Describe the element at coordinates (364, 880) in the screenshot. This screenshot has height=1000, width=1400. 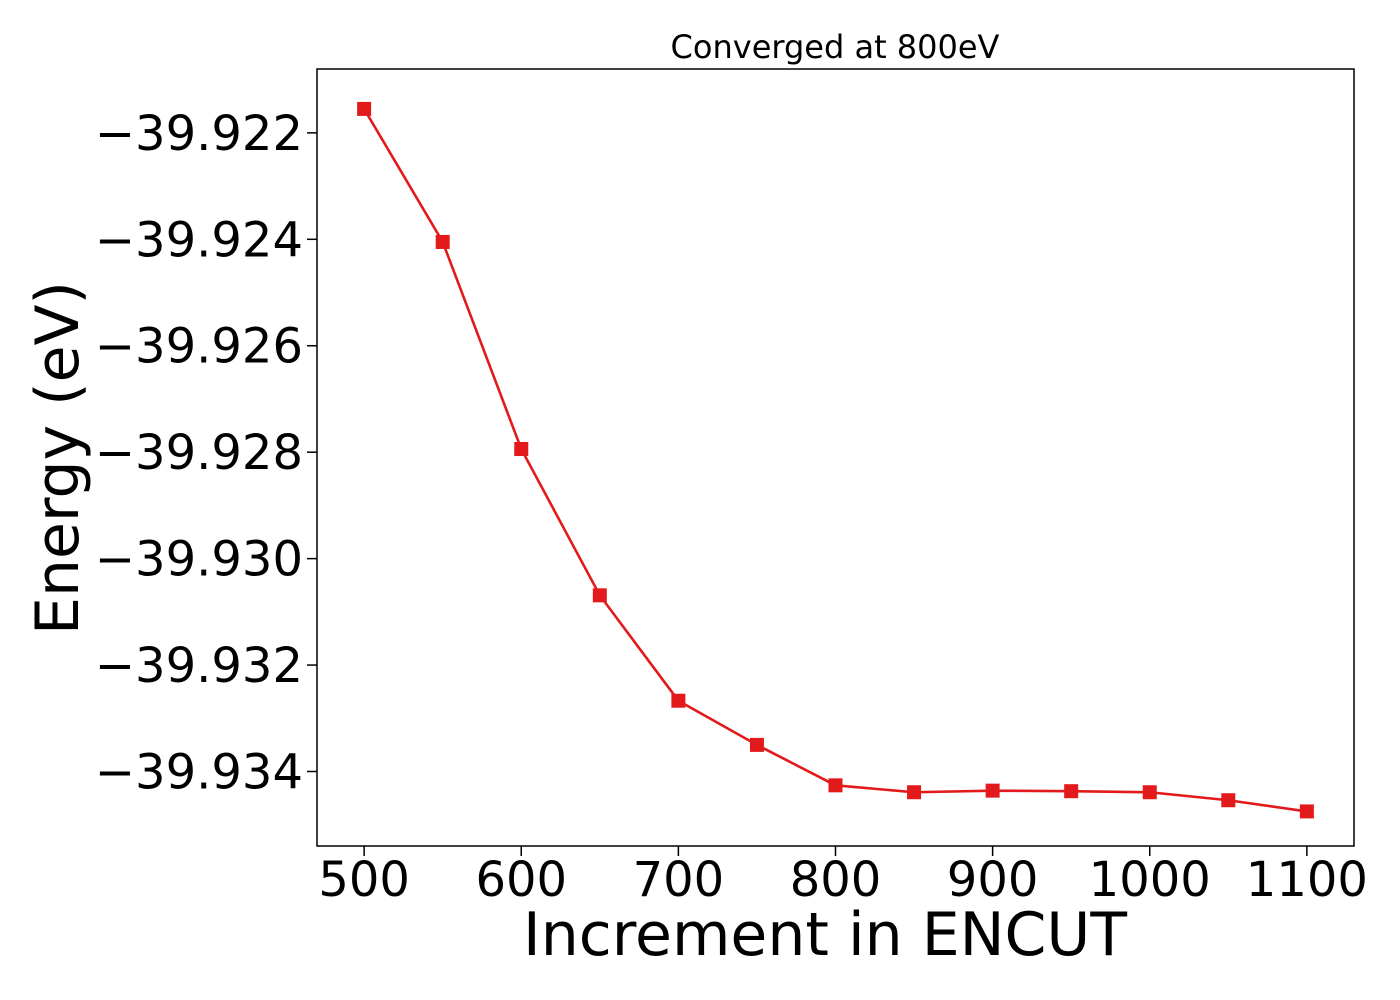
I see `x-tick-label: 500` at that location.